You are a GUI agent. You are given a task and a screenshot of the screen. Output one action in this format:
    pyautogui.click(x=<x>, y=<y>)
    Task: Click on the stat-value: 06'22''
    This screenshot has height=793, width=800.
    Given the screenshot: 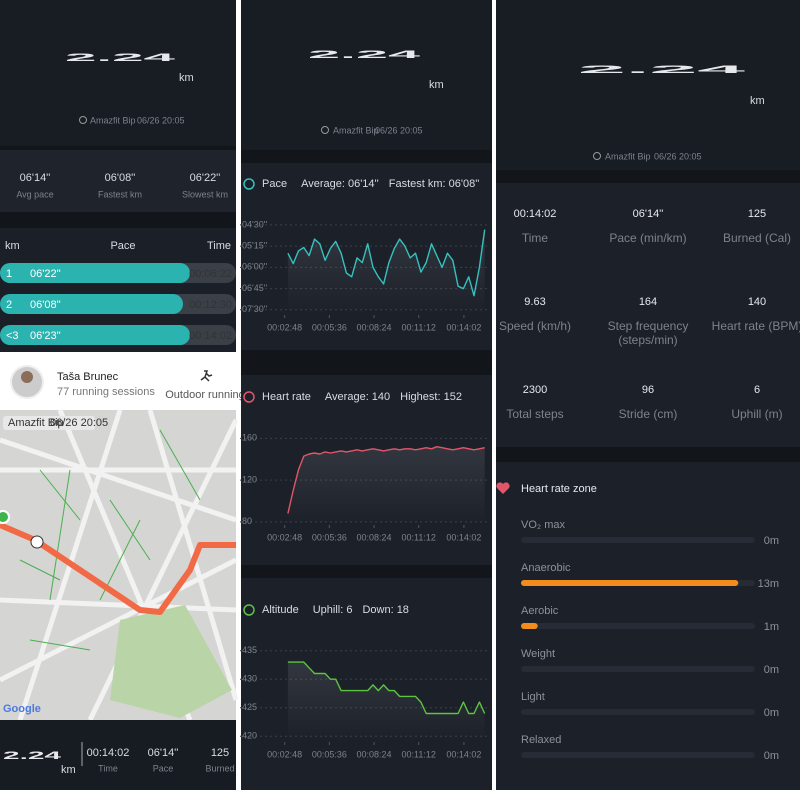 What is the action you would take?
    pyautogui.click(x=205, y=178)
    